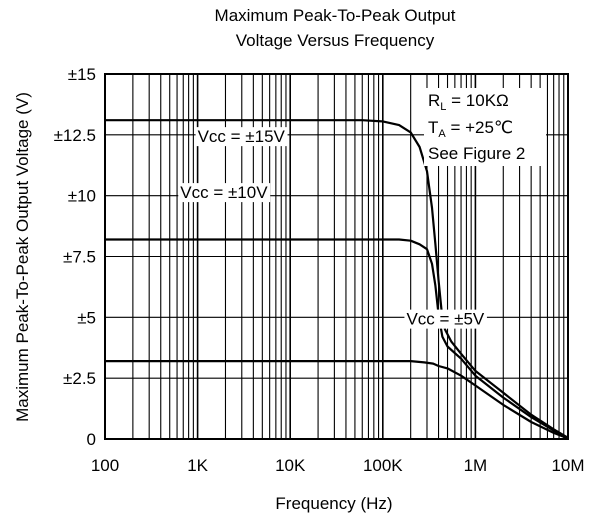 The image size is (590, 526). What do you see at coordinates (567, 465) in the screenshot?
I see `x-tick-label: 10M` at bounding box center [567, 465].